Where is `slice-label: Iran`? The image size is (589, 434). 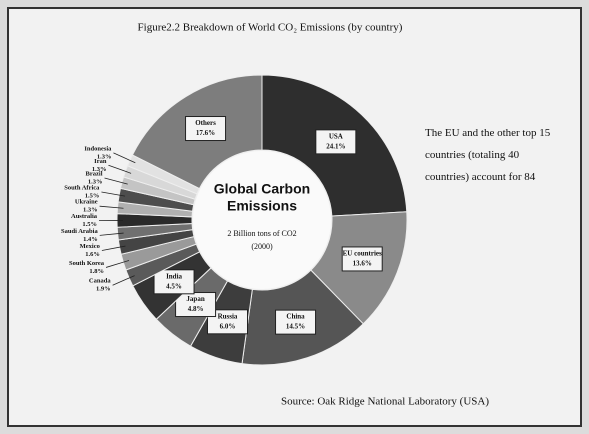 slice-label: Iran is located at coordinates (100, 161).